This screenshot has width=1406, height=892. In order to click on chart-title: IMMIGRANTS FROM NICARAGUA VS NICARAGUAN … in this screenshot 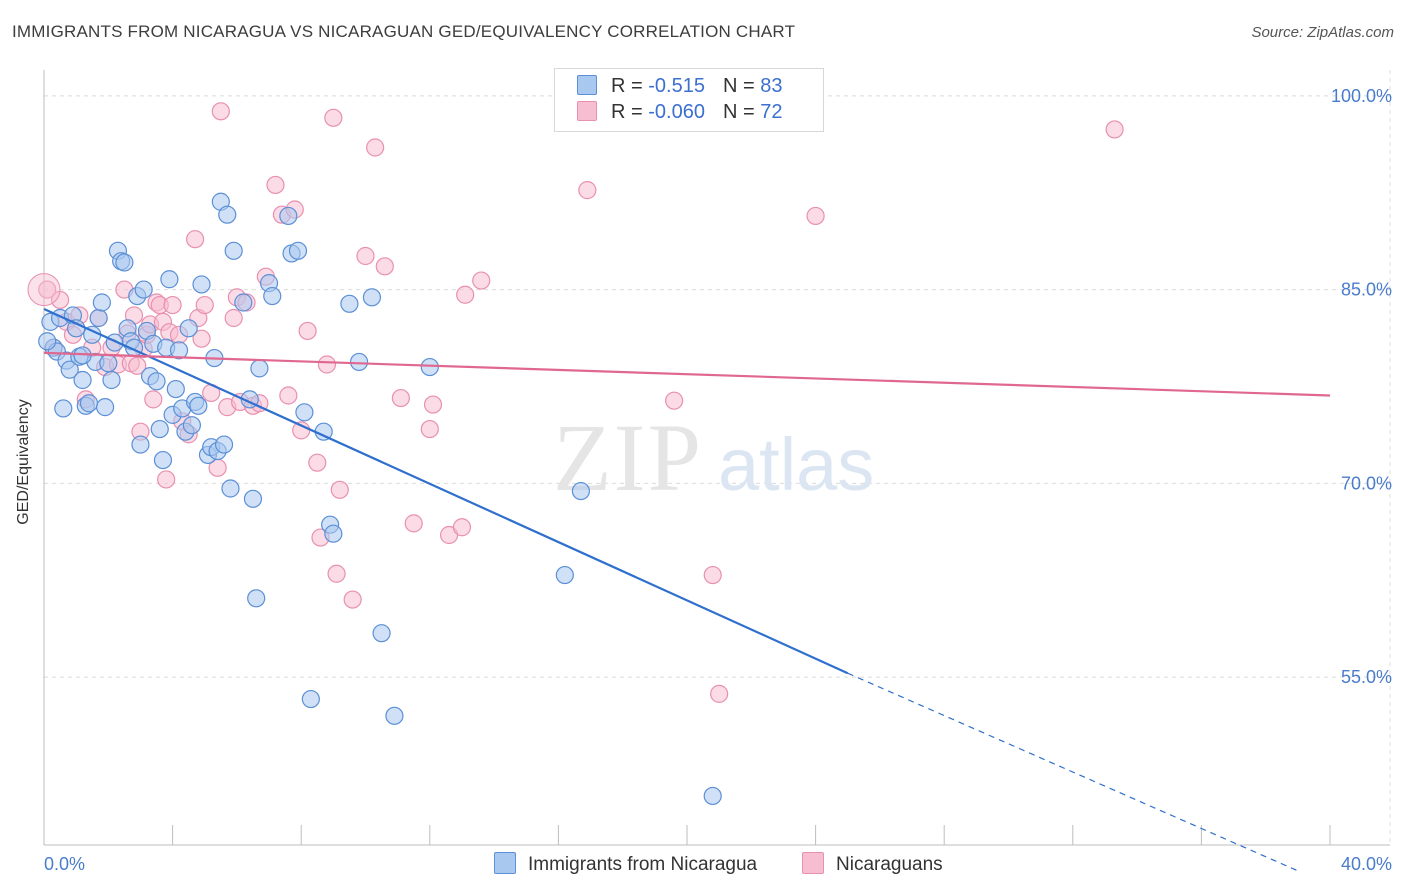, I will do `click(404, 31)`.